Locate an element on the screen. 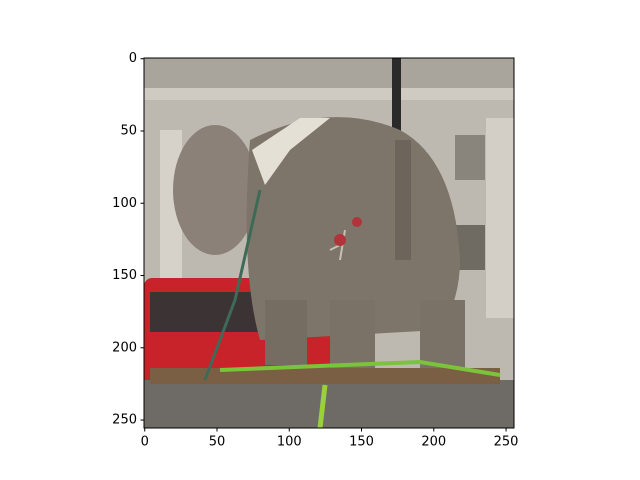 The height and width of the screenshot is (480, 640). y-tick-label: 250 is located at coordinates (124, 420).